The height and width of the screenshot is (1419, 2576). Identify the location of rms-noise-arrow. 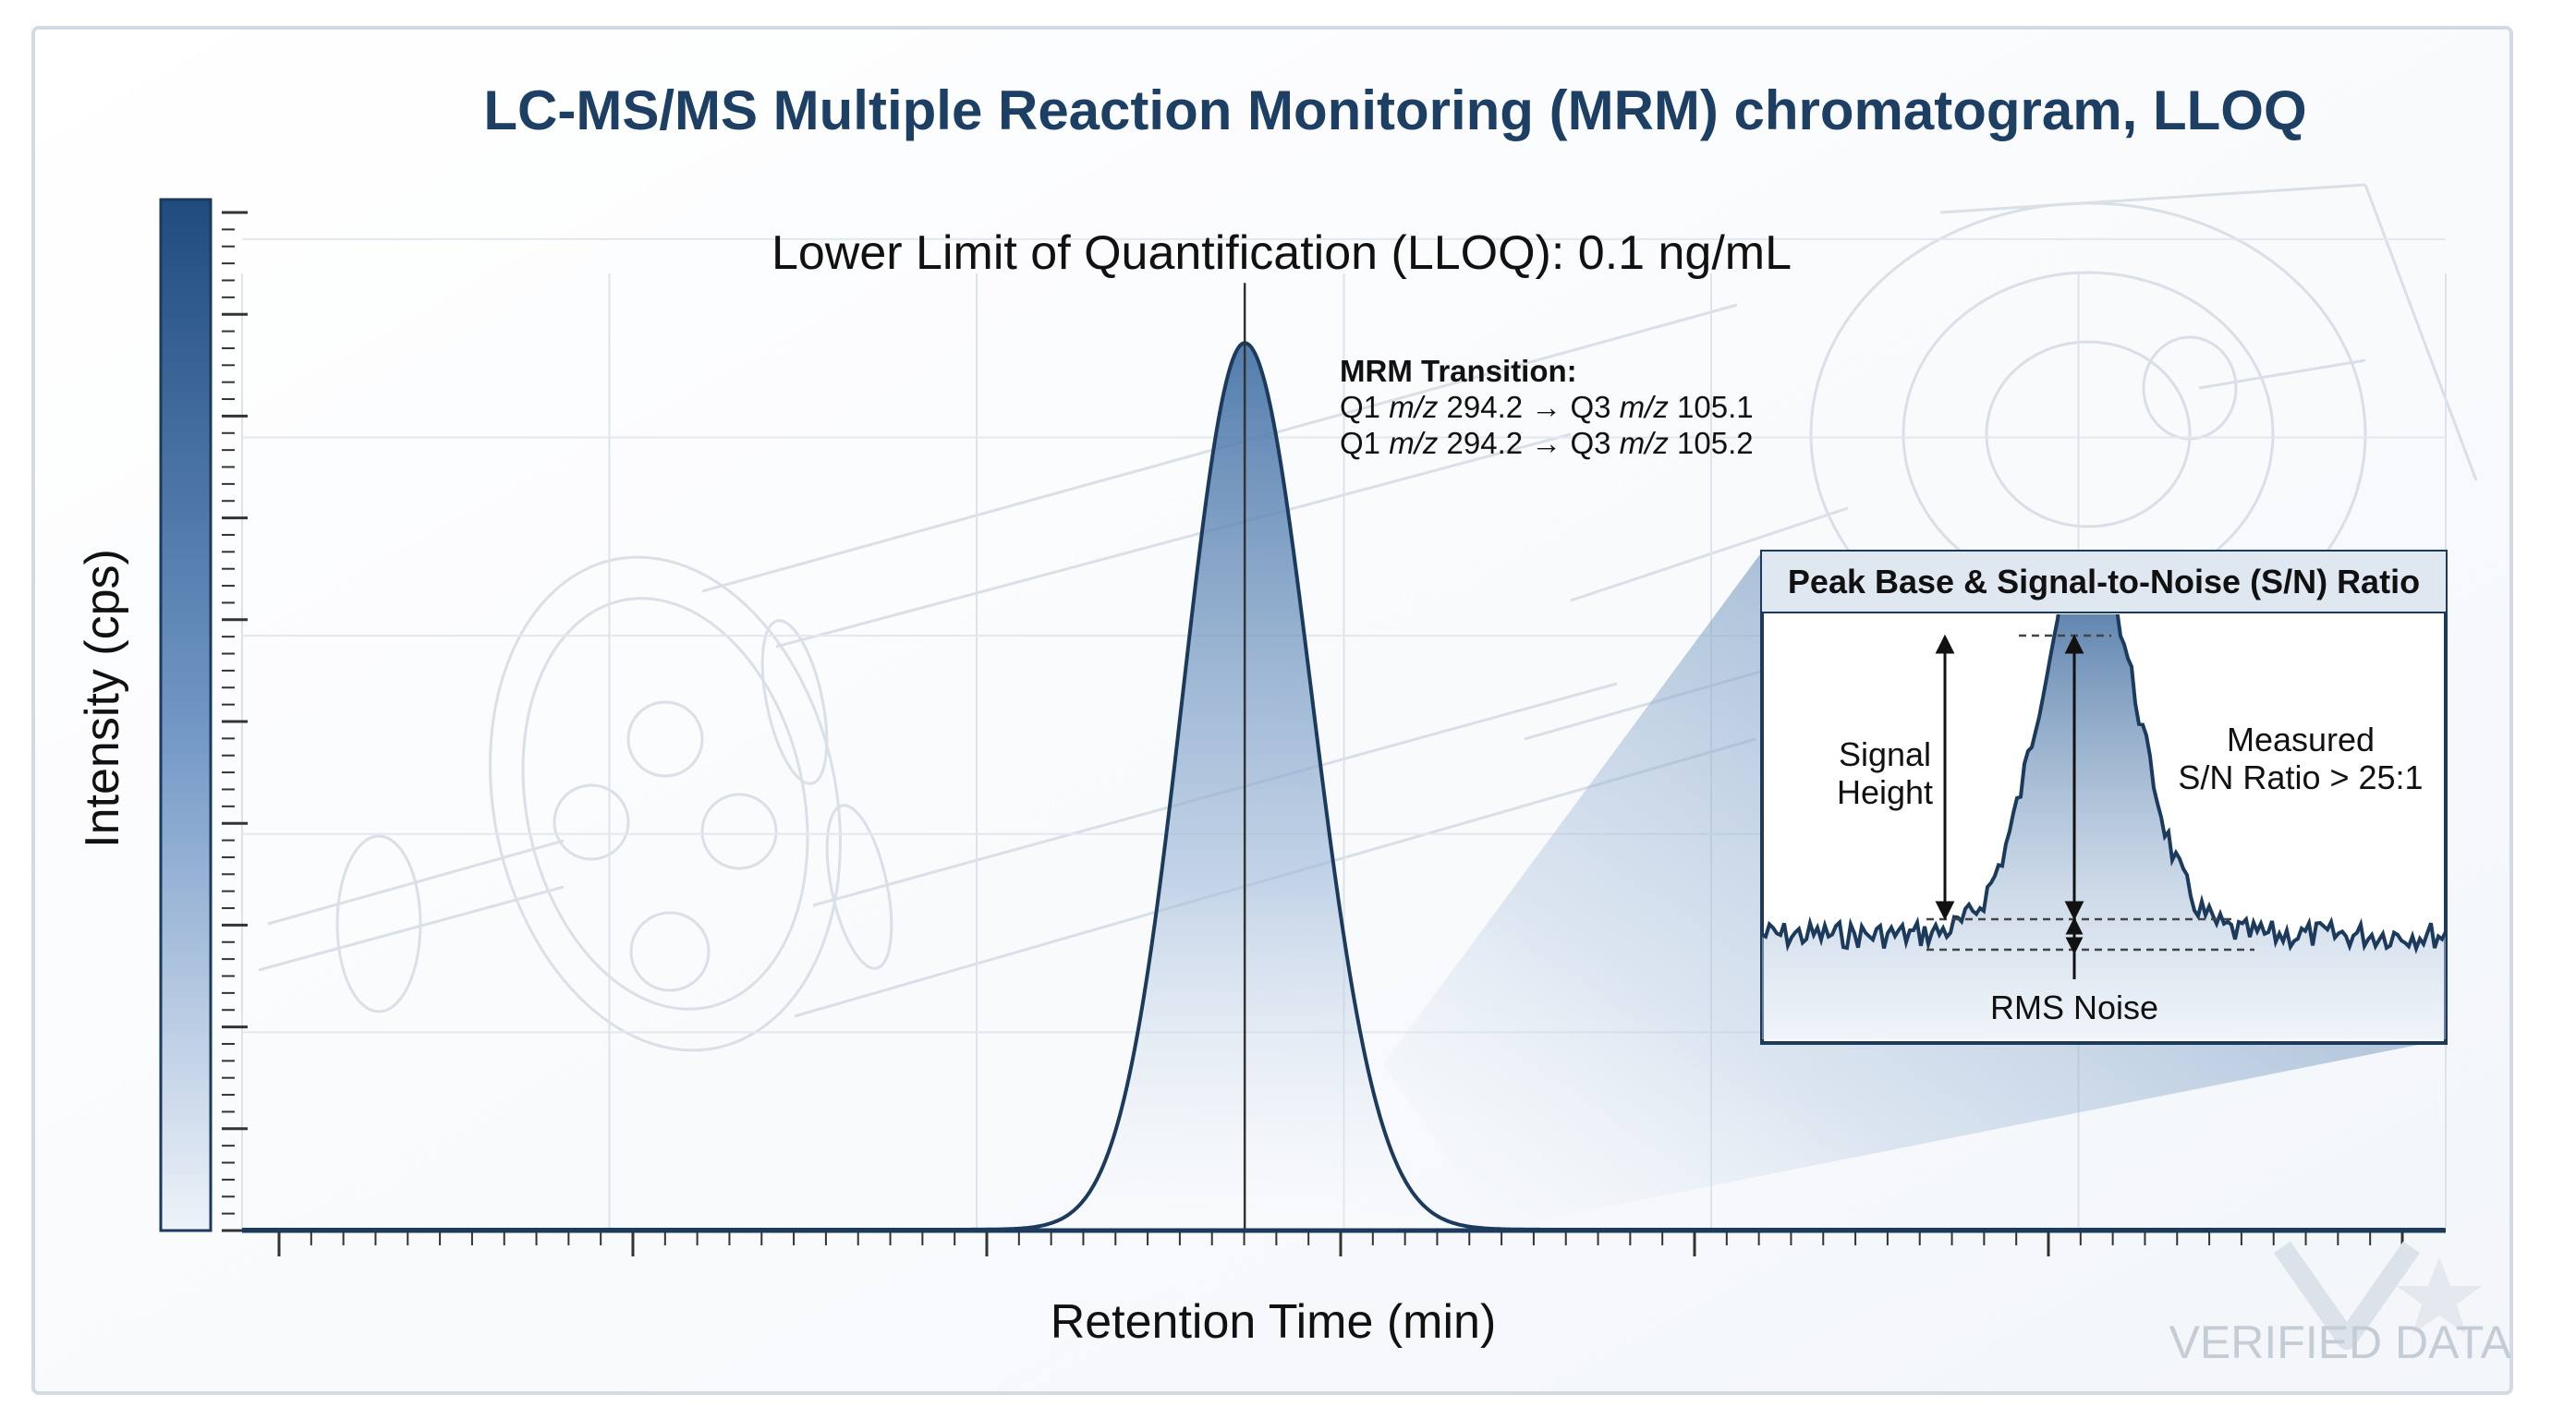
(2074, 947).